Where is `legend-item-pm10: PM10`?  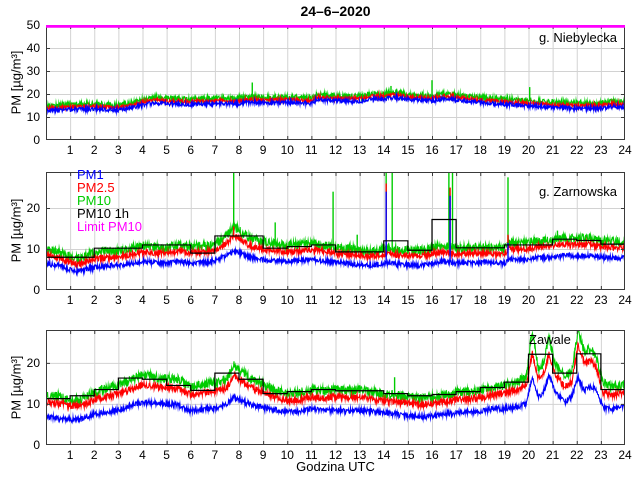
legend-item-pm10: PM10 is located at coordinates (94, 200).